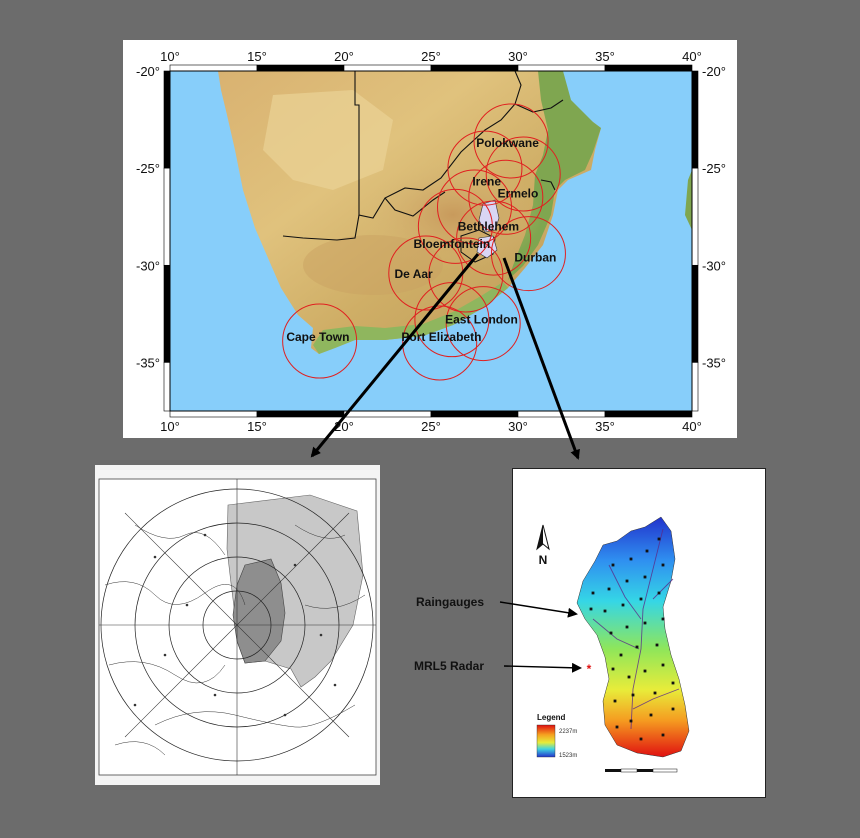 The width and height of the screenshot is (860, 838). I want to click on city-label: Cape Town, so click(317, 337).